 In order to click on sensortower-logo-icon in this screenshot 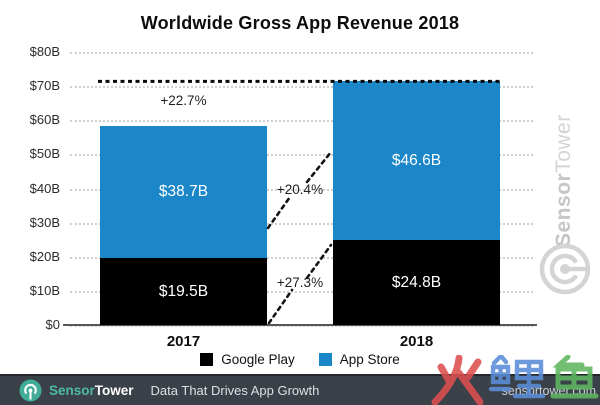, I will do `click(565, 269)`.